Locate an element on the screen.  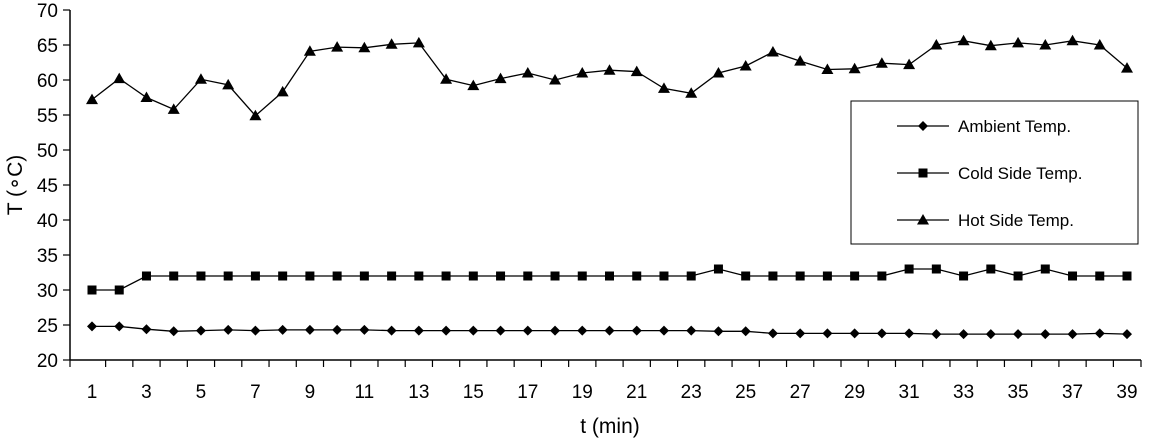
y-tick-label: 55 is located at coordinates (47, 116).